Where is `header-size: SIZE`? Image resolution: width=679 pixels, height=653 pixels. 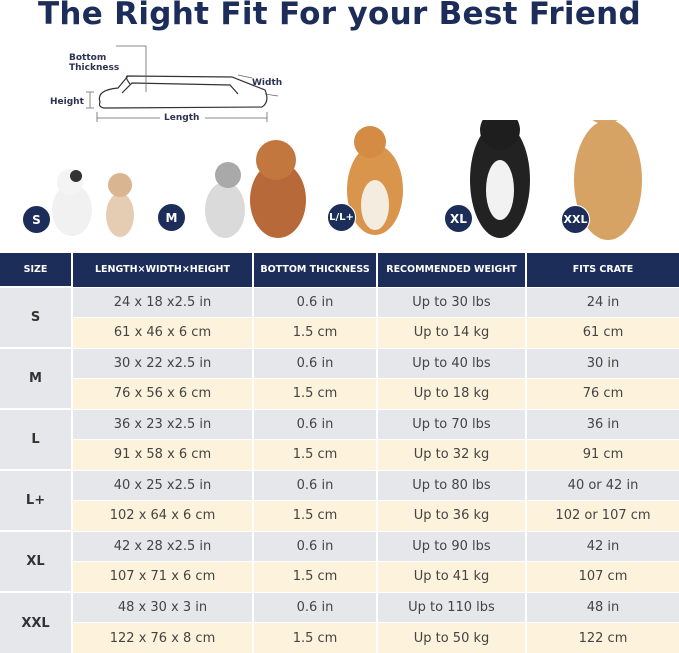
header-size: SIZE is located at coordinates (36, 270).